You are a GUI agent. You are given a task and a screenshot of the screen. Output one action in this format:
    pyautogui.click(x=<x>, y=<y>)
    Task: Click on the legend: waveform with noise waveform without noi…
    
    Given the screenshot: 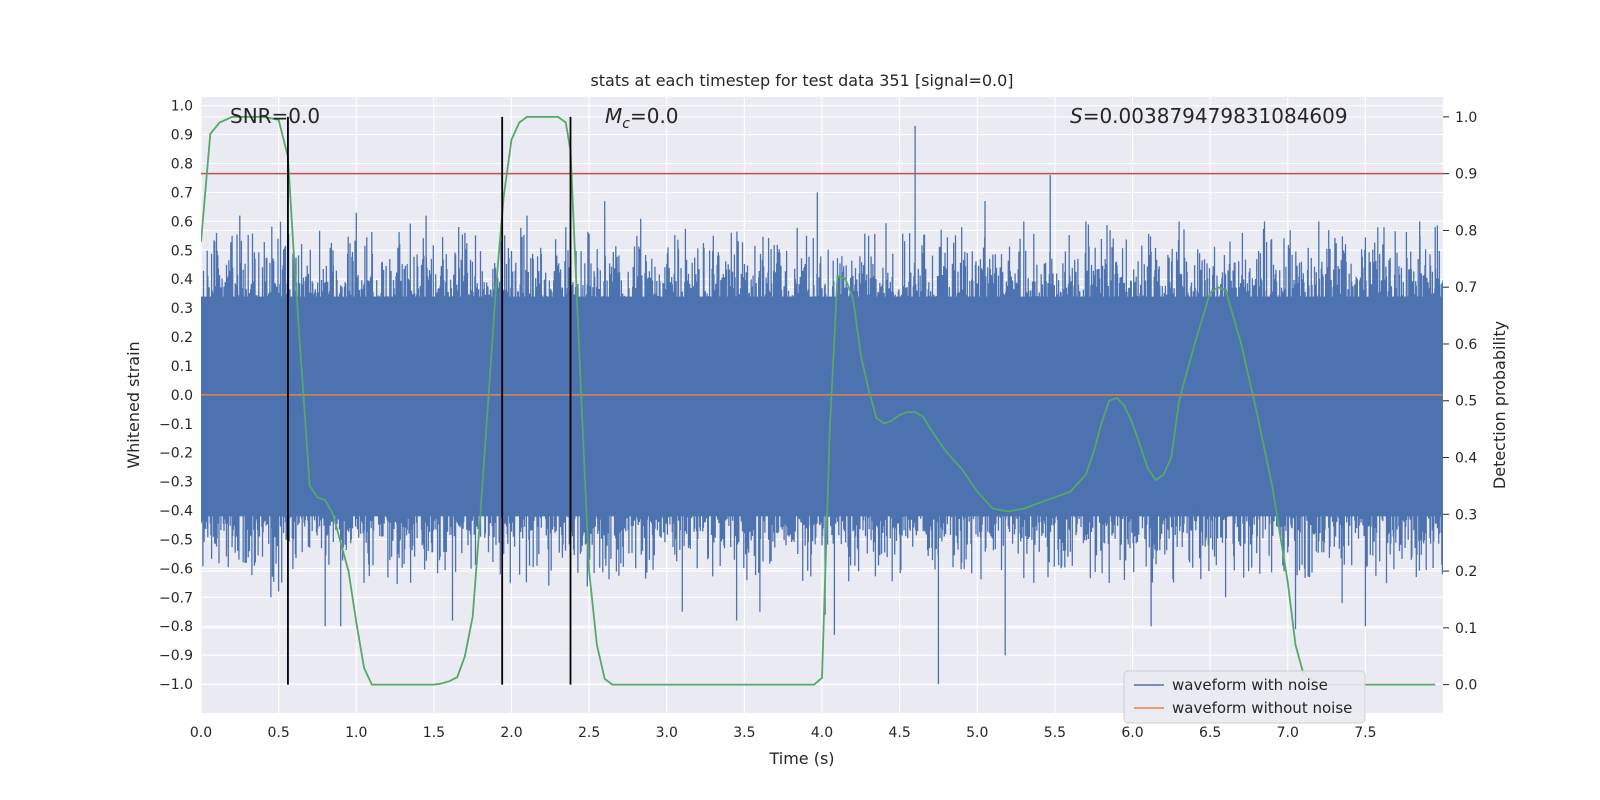 What is the action you would take?
    pyautogui.click(x=1244, y=697)
    